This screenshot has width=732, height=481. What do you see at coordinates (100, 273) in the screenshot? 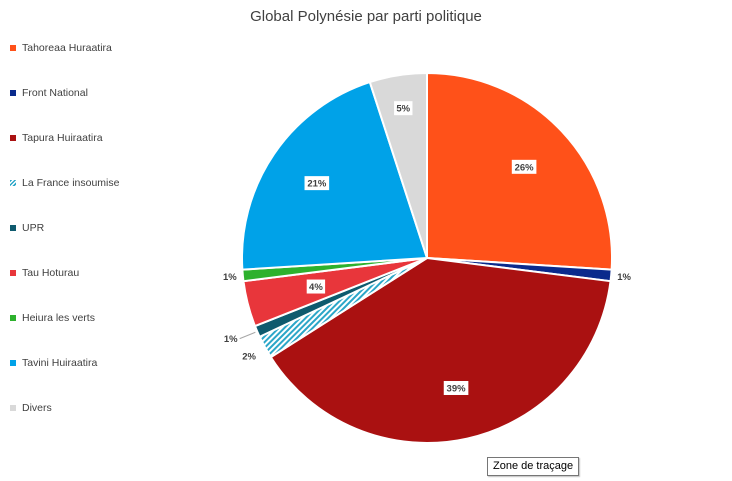
I see `legend-item-tau-hoturau: Tau Hoturau` at bounding box center [100, 273].